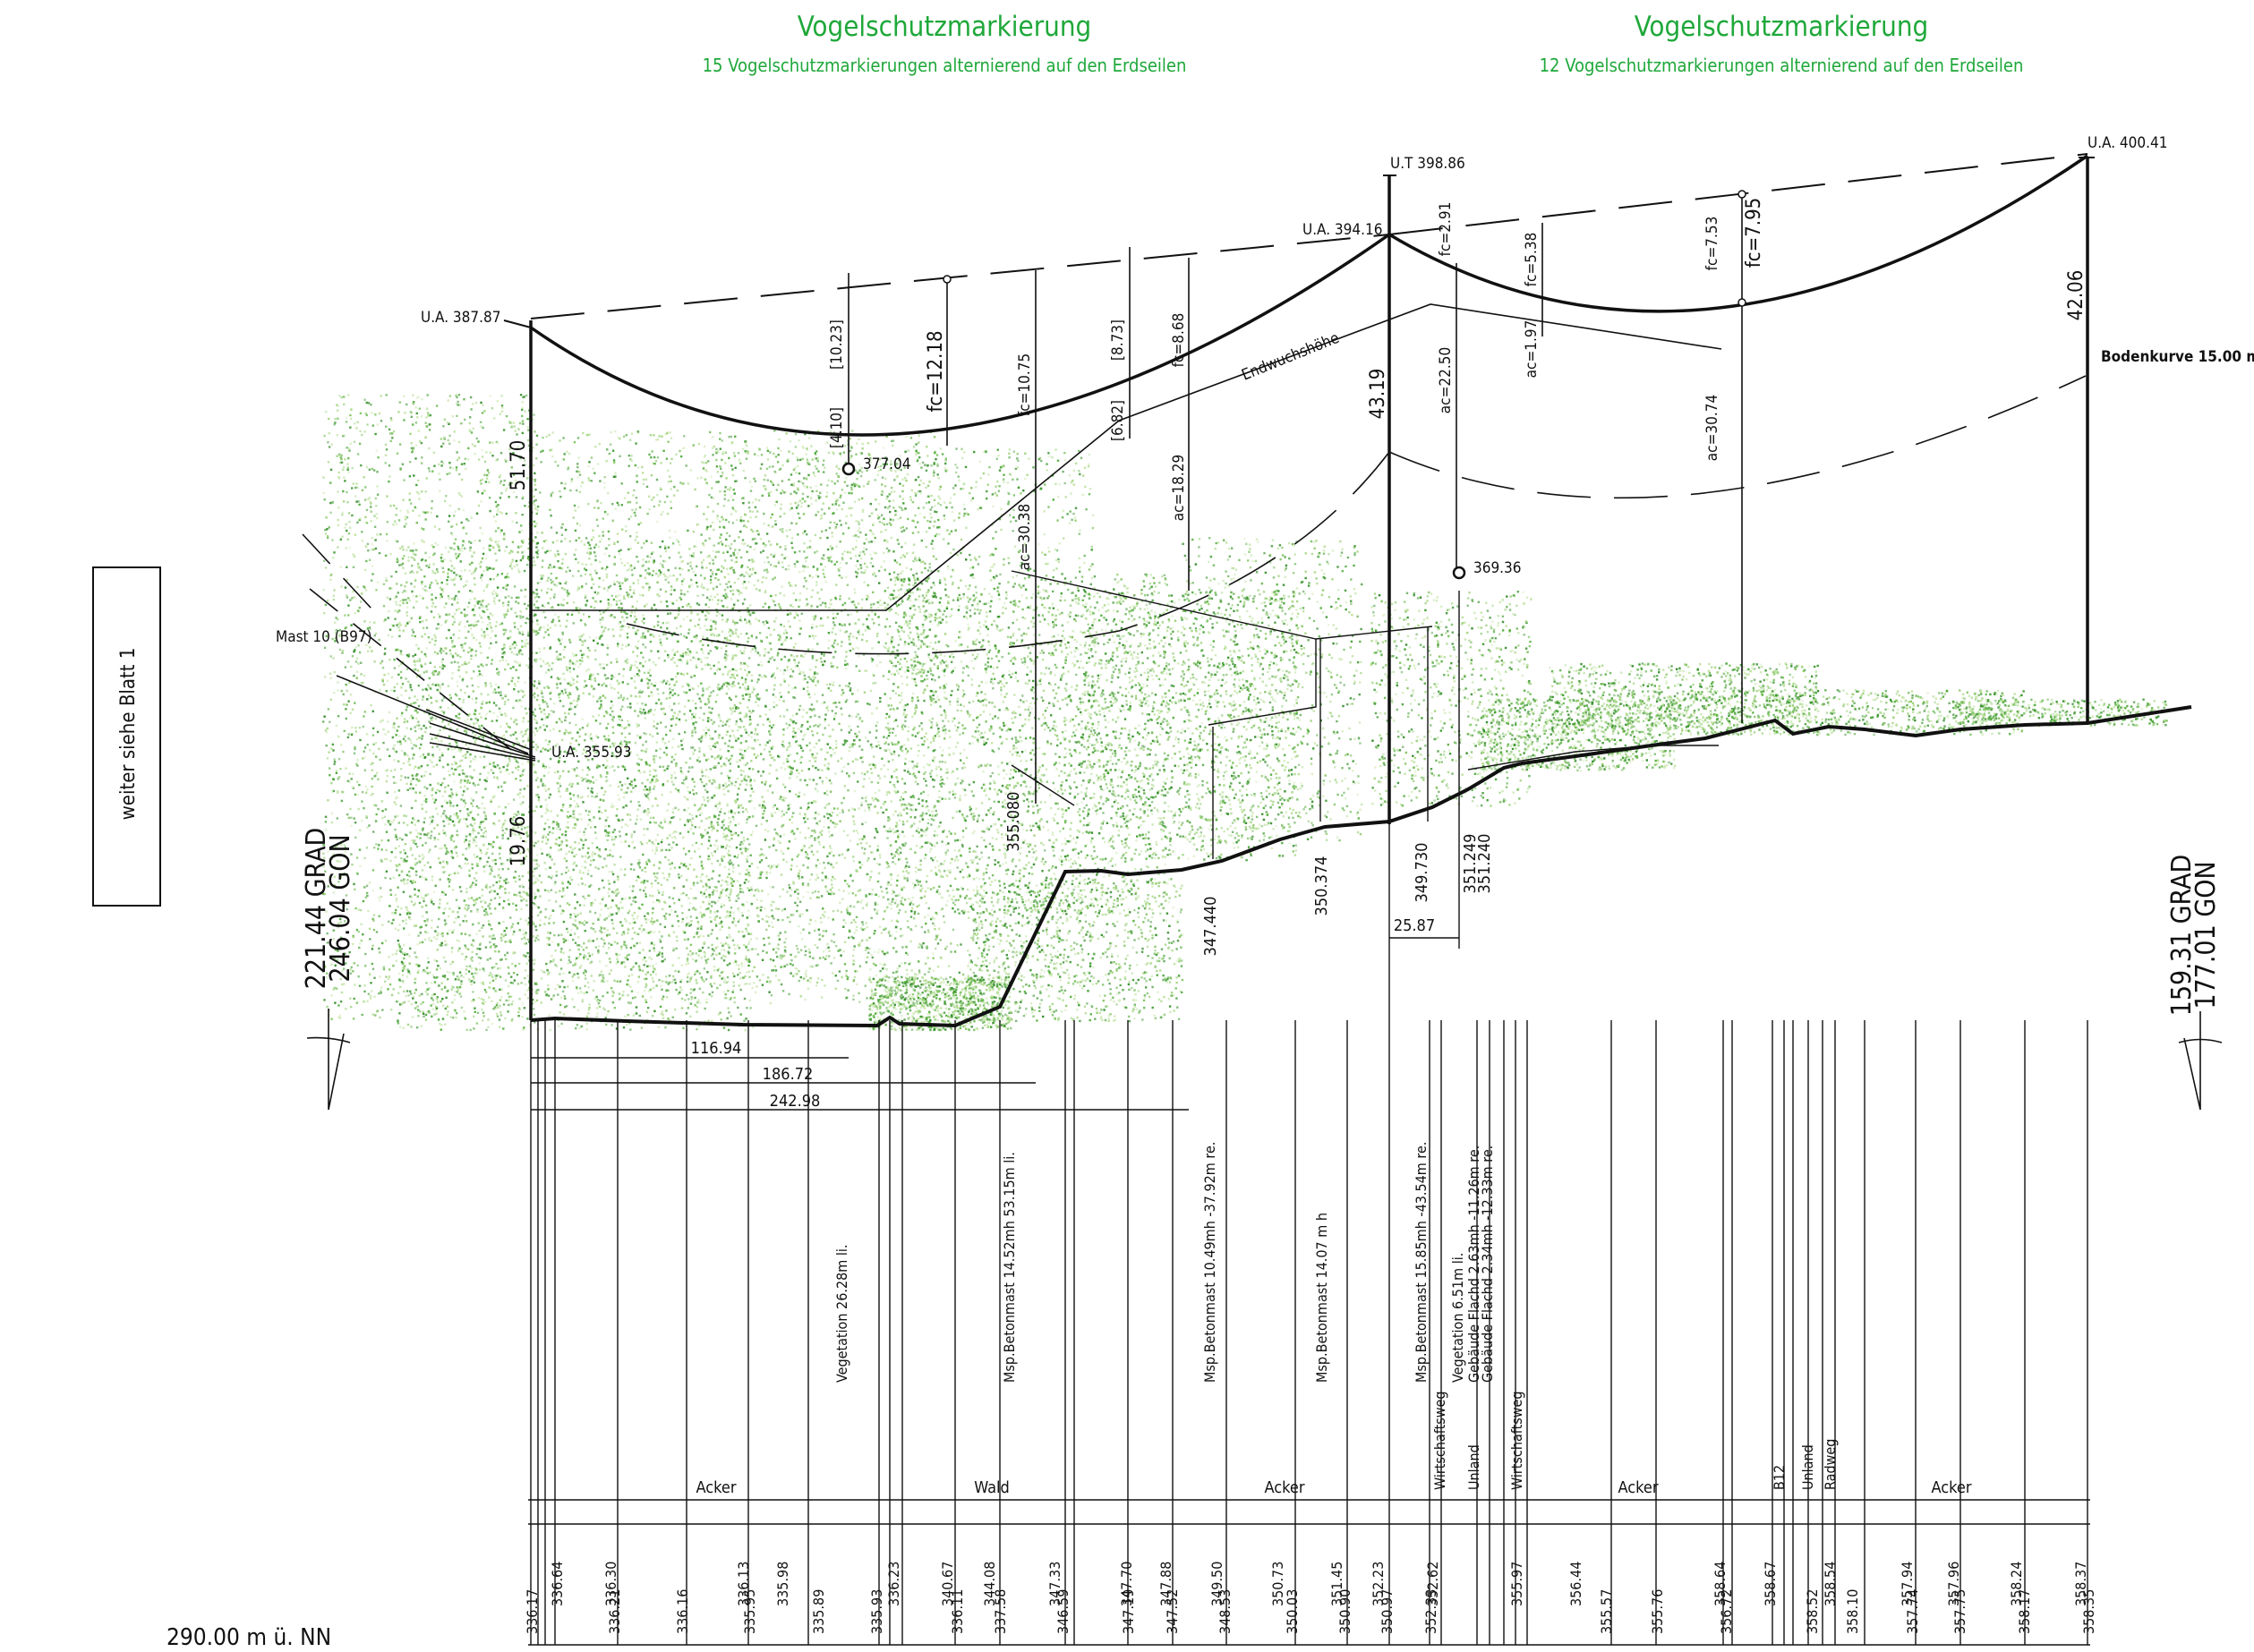 Image resolution: width=2254 pixels, height=1652 pixels. Describe the element at coordinates (877, 1611) in the screenshot. I see `ground-value-2: 335.93` at that location.